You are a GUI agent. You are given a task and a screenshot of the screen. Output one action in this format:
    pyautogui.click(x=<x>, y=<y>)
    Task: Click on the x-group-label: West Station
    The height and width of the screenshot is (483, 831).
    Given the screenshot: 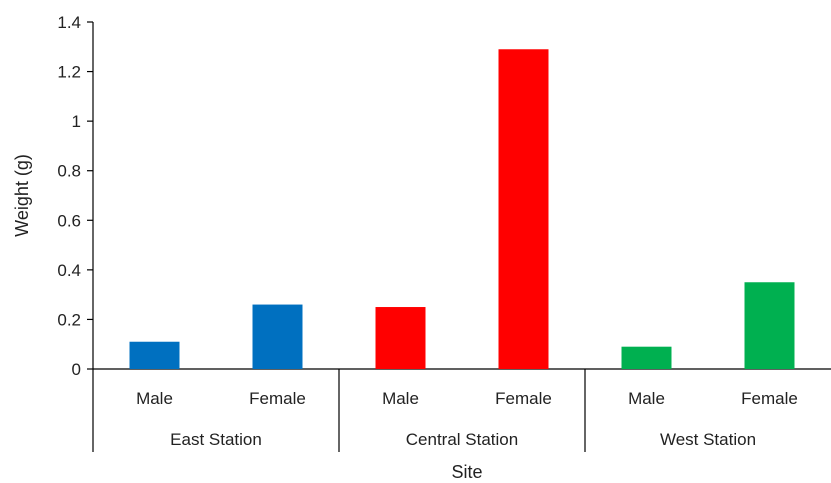 What is the action you would take?
    pyautogui.click(x=708, y=439)
    